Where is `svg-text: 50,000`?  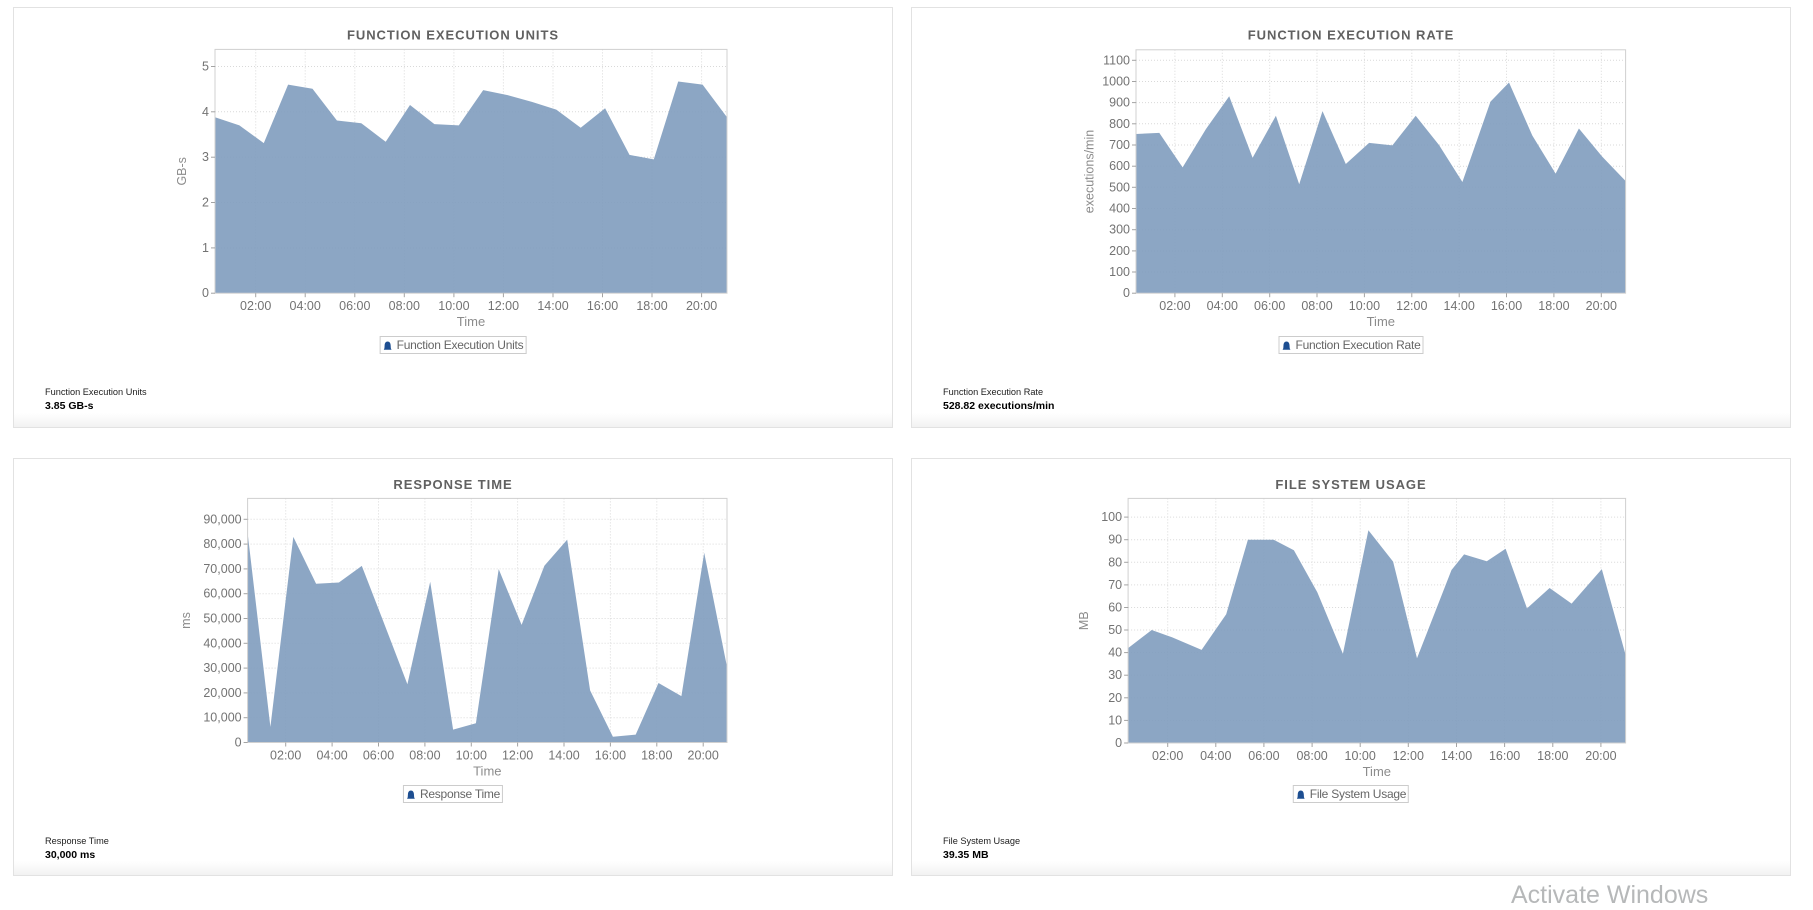 svg-text: 50,000 is located at coordinates (222, 619).